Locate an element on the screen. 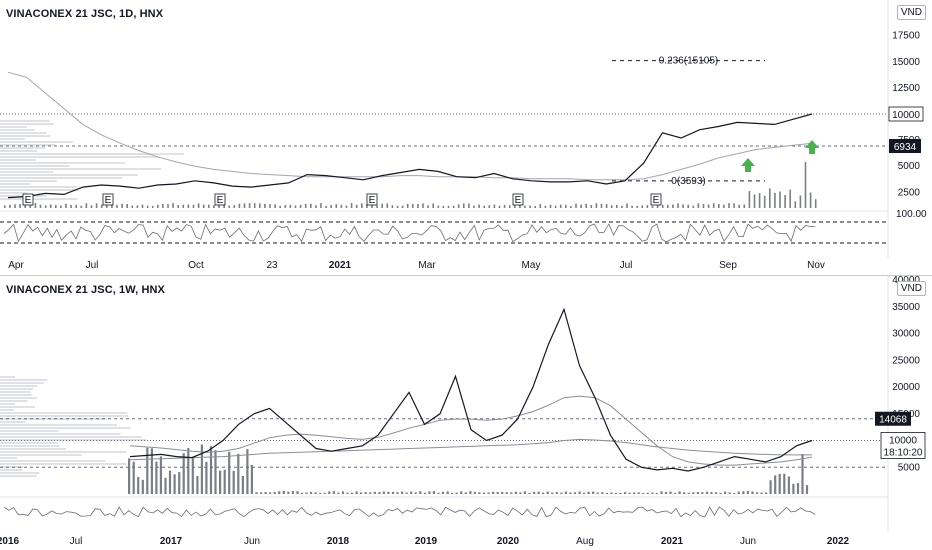  last-price-tag is located at coordinates (906, 114).